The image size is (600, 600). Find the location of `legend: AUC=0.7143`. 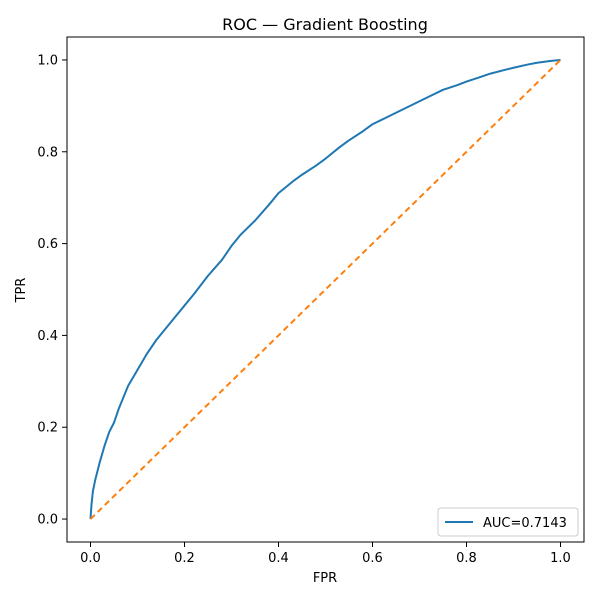

legend: AUC=0.7143 is located at coordinates (508, 522).